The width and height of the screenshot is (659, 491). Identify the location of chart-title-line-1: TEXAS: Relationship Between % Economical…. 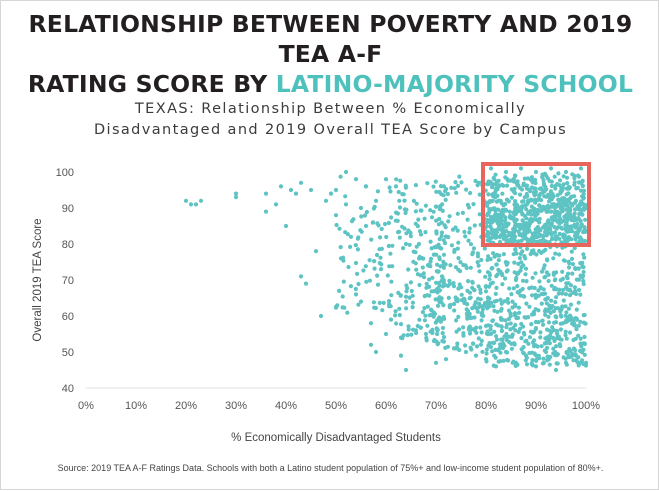
(330, 109).